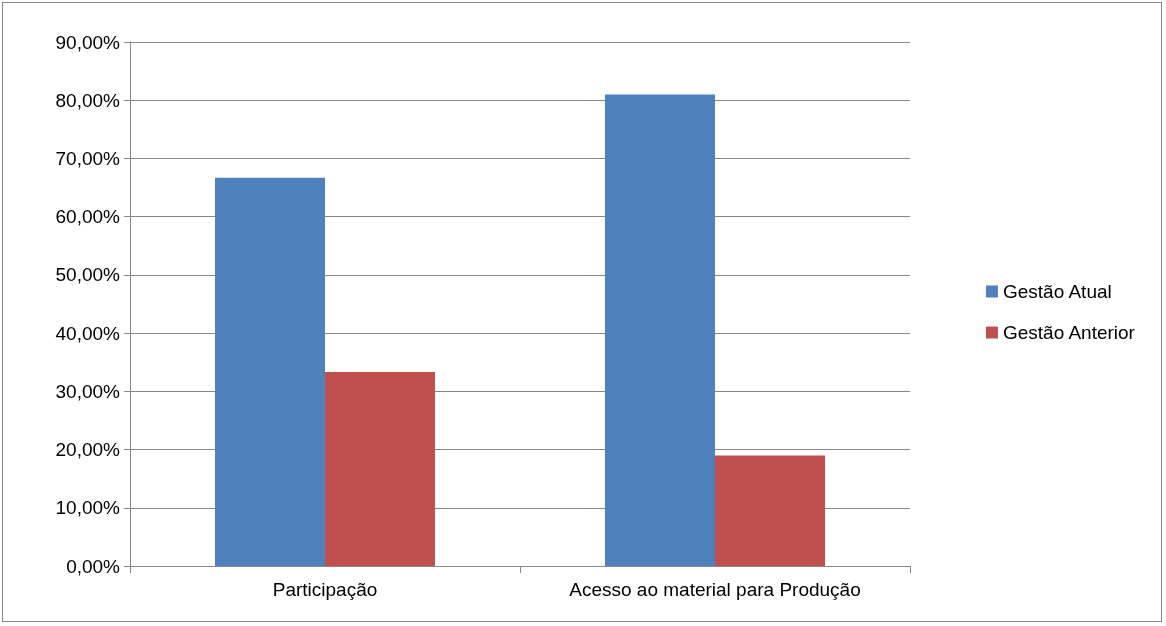  What do you see at coordinates (88, 391) in the screenshot?
I see `y-tick-label: 30,00%` at bounding box center [88, 391].